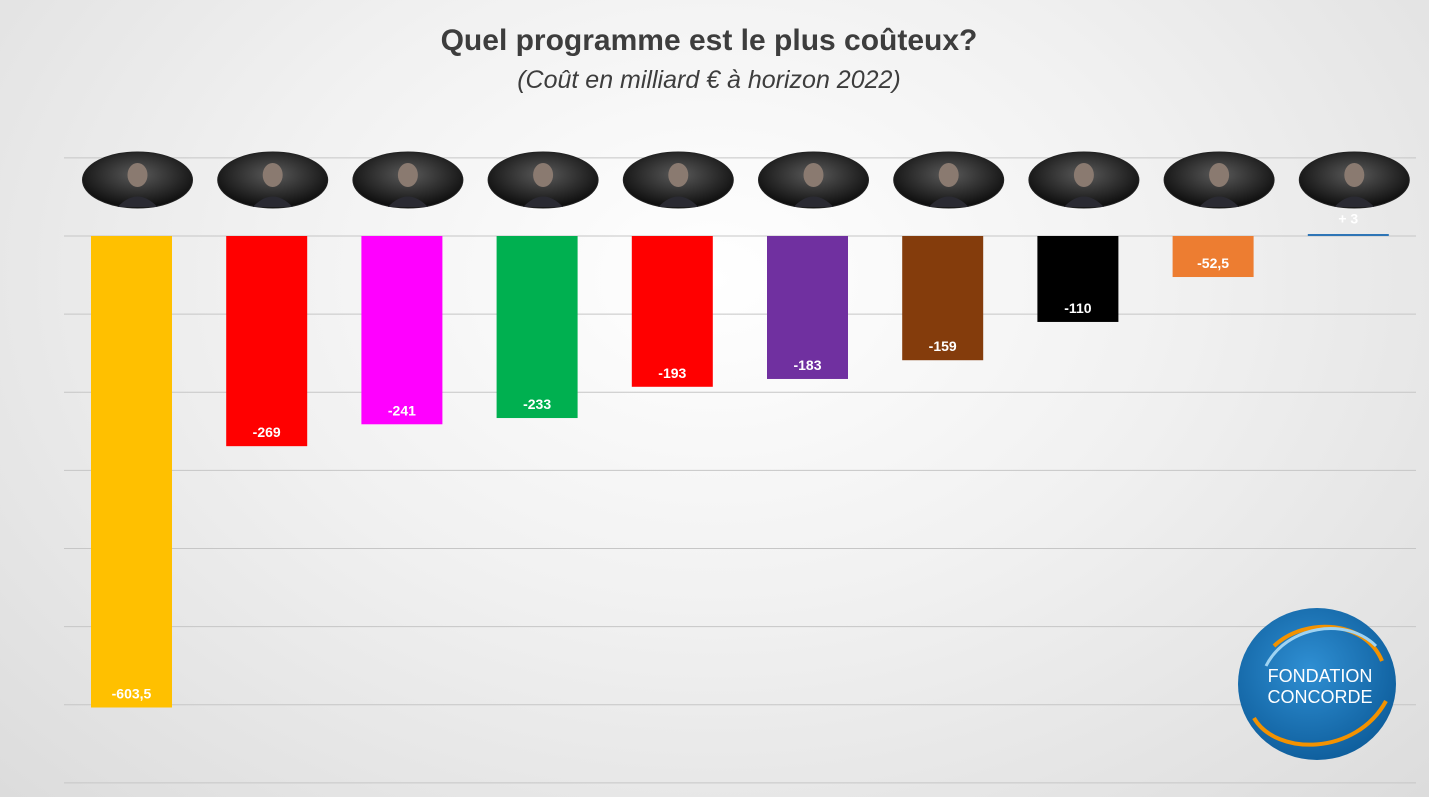 This screenshot has width=1429, height=797. What do you see at coordinates (1320, 676) in the screenshot?
I see `logo-line-1: Fondation` at bounding box center [1320, 676].